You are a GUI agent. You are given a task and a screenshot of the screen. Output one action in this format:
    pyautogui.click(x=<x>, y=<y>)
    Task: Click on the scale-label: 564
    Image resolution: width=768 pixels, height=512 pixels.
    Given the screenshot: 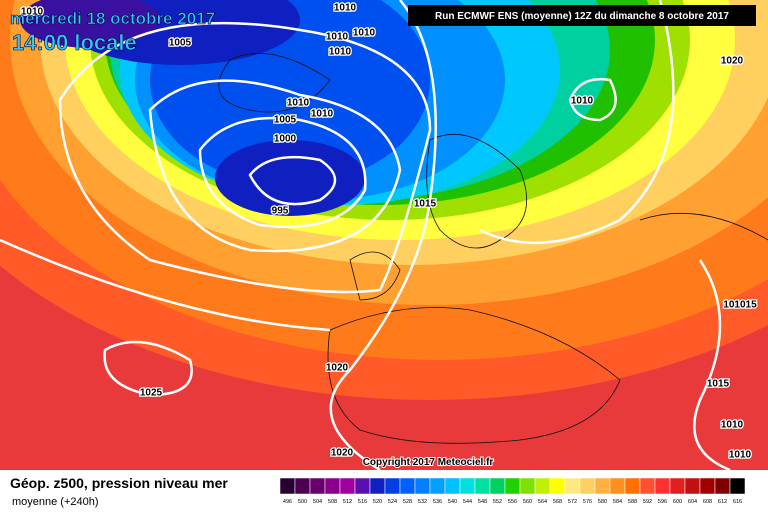 What is the action you would take?
    pyautogui.click(x=542, y=502)
    